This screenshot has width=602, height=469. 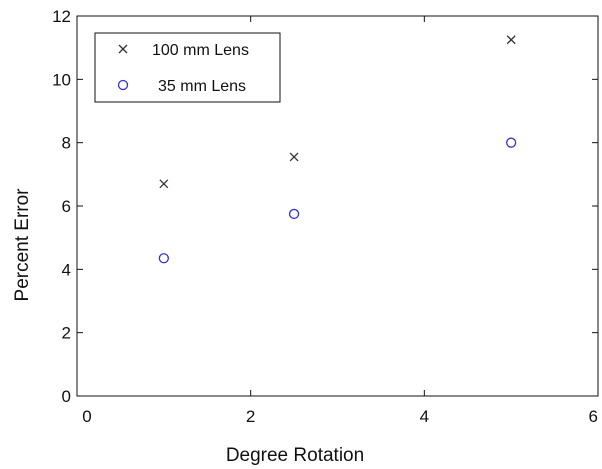 What do you see at coordinates (22, 245) in the screenshot?
I see `y-axis-title: Percent Error` at bounding box center [22, 245].